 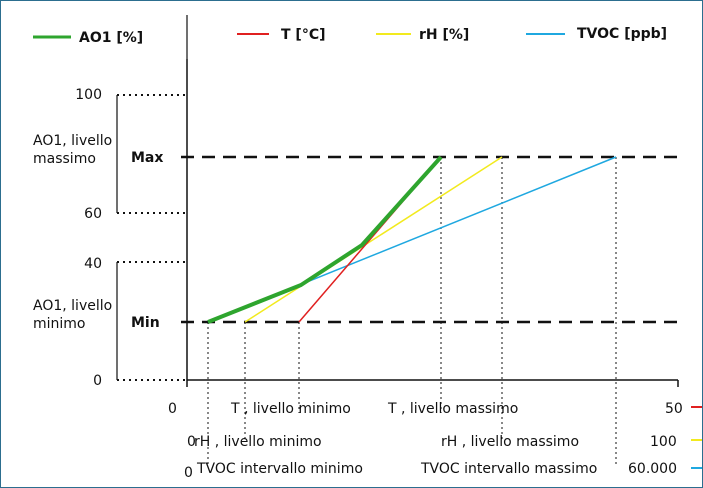 What do you see at coordinates (674, 409) in the screenshot?
I see `t-row-end: 50` at bounding box center [674, 409].